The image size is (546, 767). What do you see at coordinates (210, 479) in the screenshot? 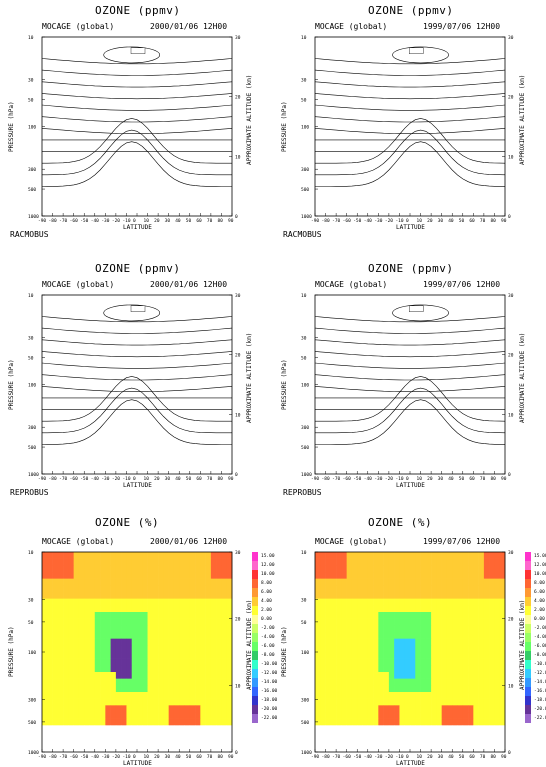
I see `latitude-tick-label: 70` at bounding box center [210, 479].